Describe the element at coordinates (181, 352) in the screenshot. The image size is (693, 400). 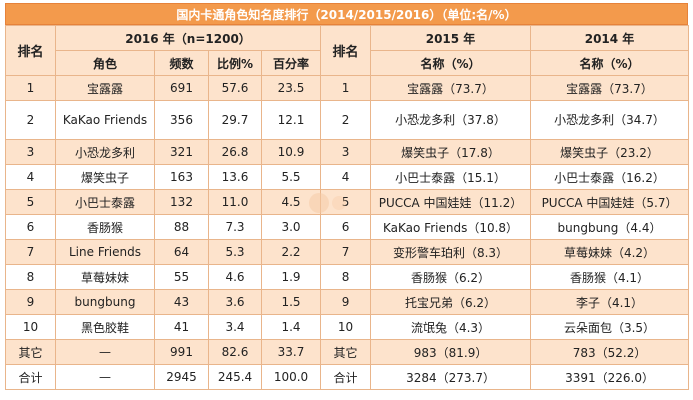
I see `cell-freq: 991` at that location.